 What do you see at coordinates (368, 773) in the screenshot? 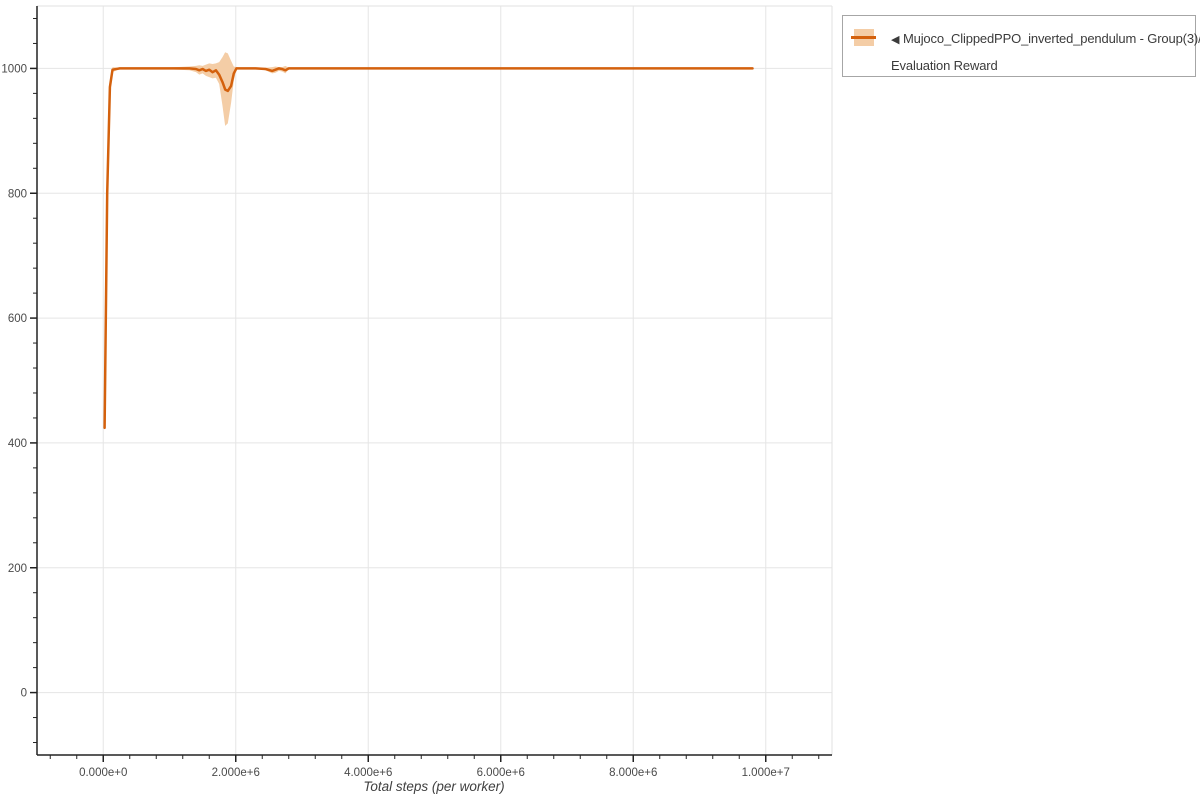
I see `x-tick-label: 4.000e+6` at bounding box center [368, 773].